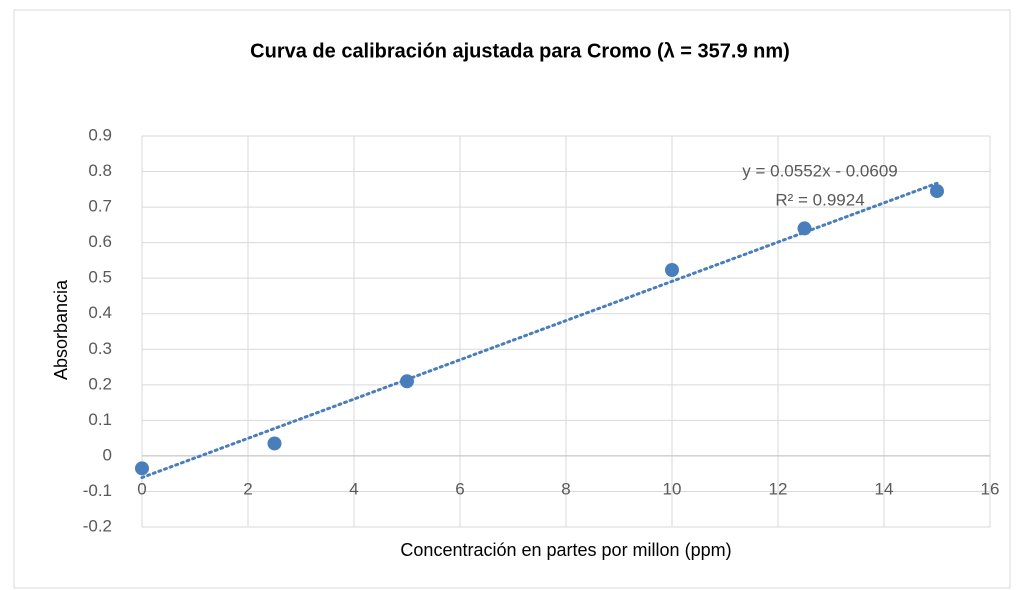 The height and width of the screenshot is (590, 1024). Describe the element at coordinates (100, 419) in the screenshot. I see `y-tick-label: 0.1` at that location.